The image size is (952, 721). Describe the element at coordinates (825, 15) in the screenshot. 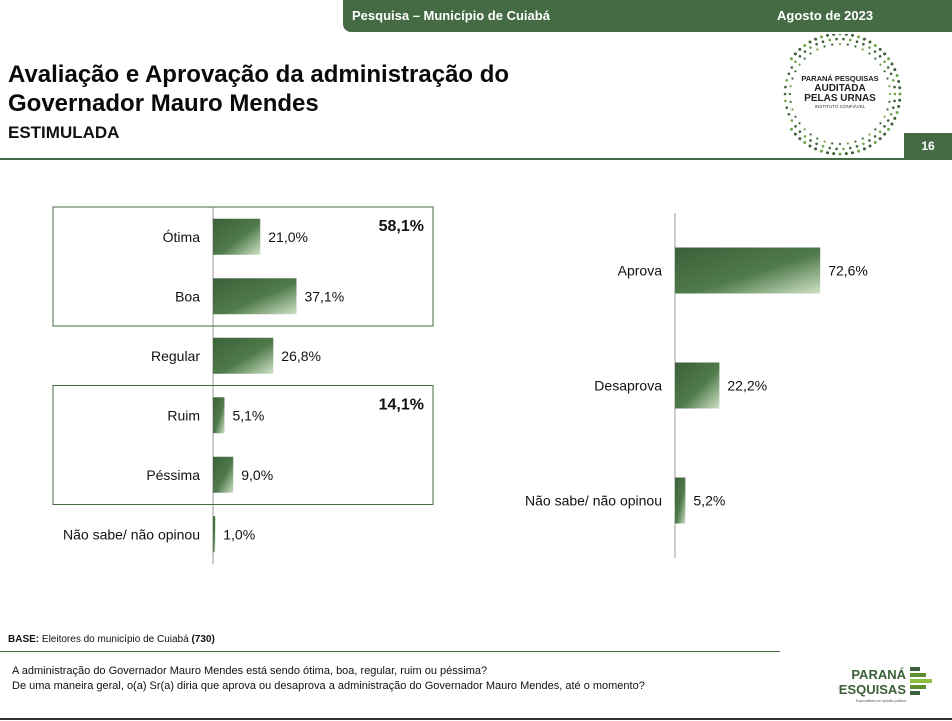

I see `survey-date: Agosto de 2023` at that location.